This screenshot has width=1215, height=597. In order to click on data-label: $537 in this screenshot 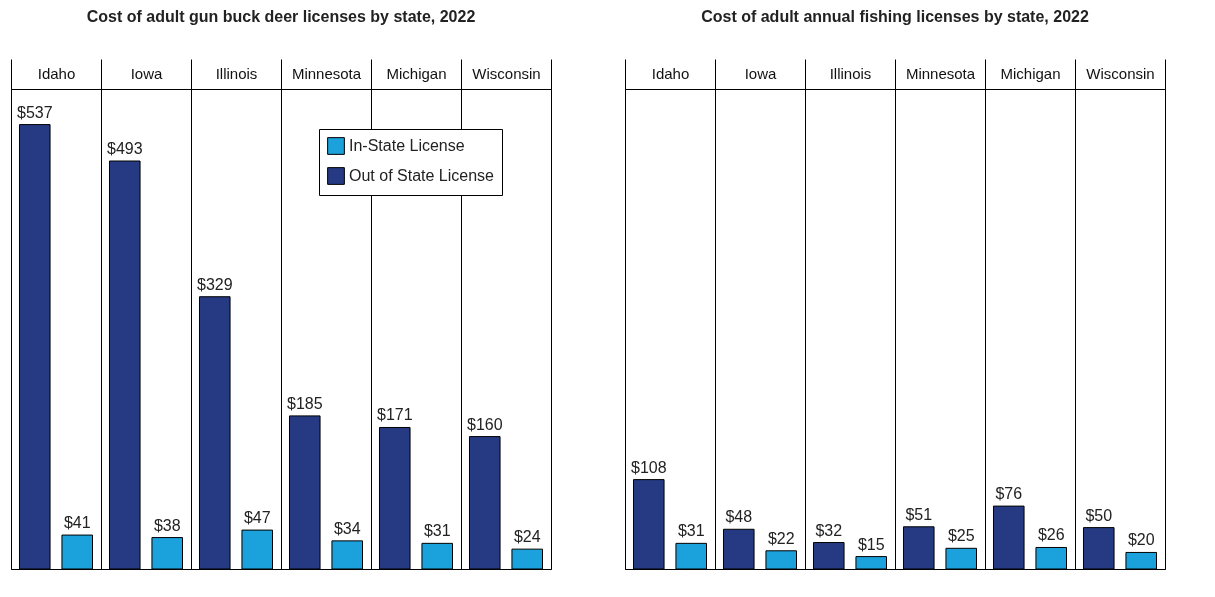, I will do `click(34, 112)`.